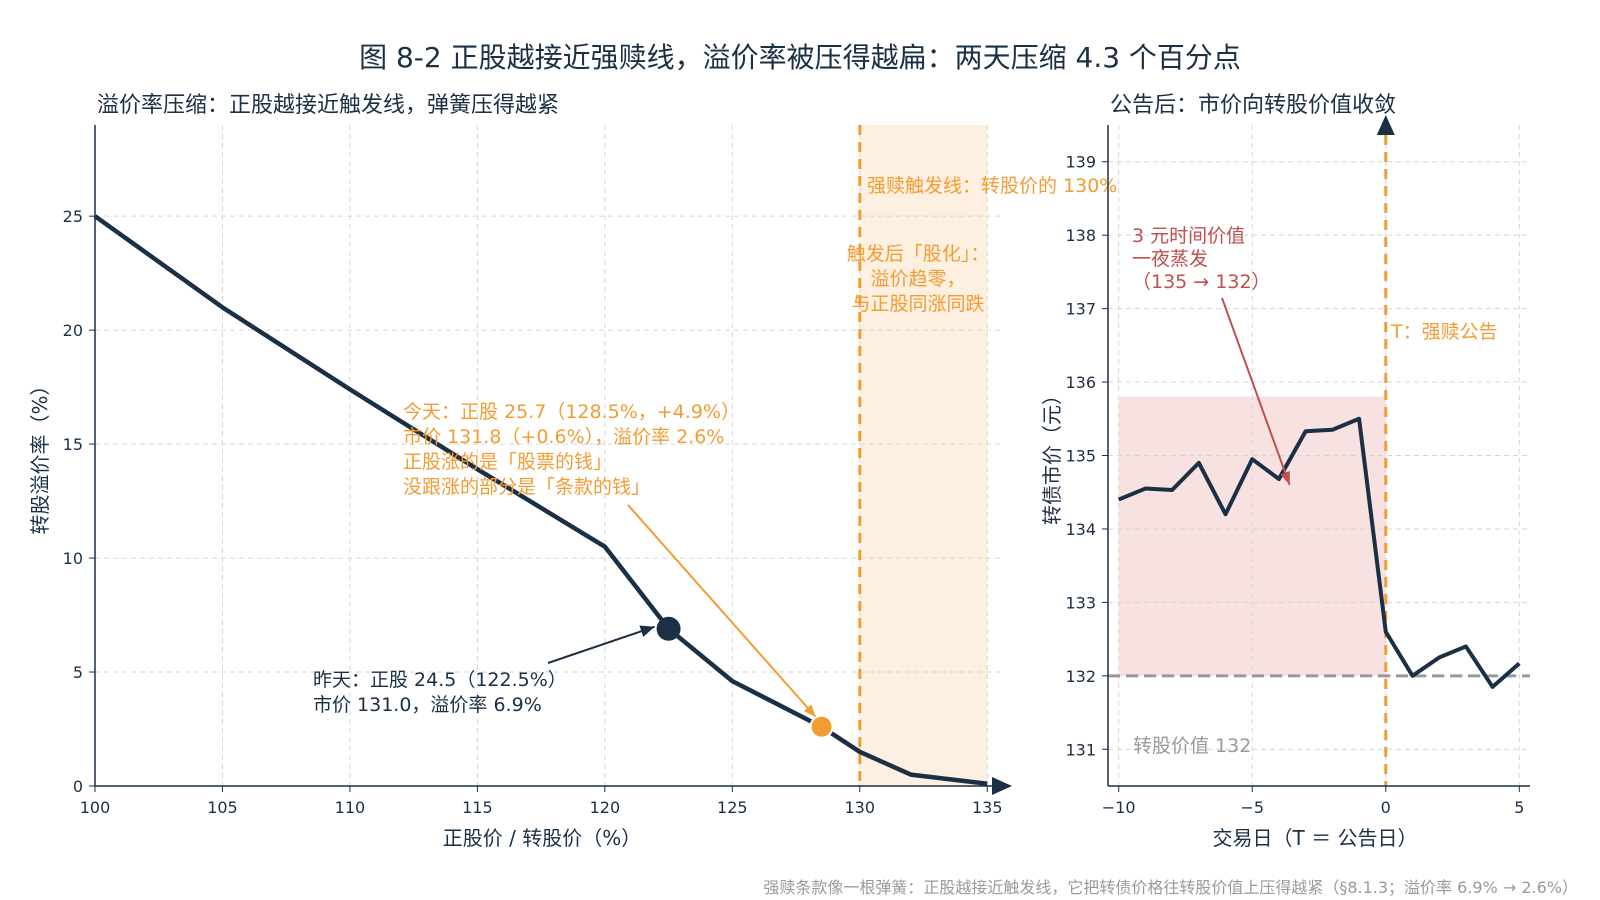 The image size is (1600, 900). What do you see at coordinates (541, 801) in the screenshot?
I see `left-x-ticks: 100 105 110 115 120 125 130 135` at bounding box center [541, 801].